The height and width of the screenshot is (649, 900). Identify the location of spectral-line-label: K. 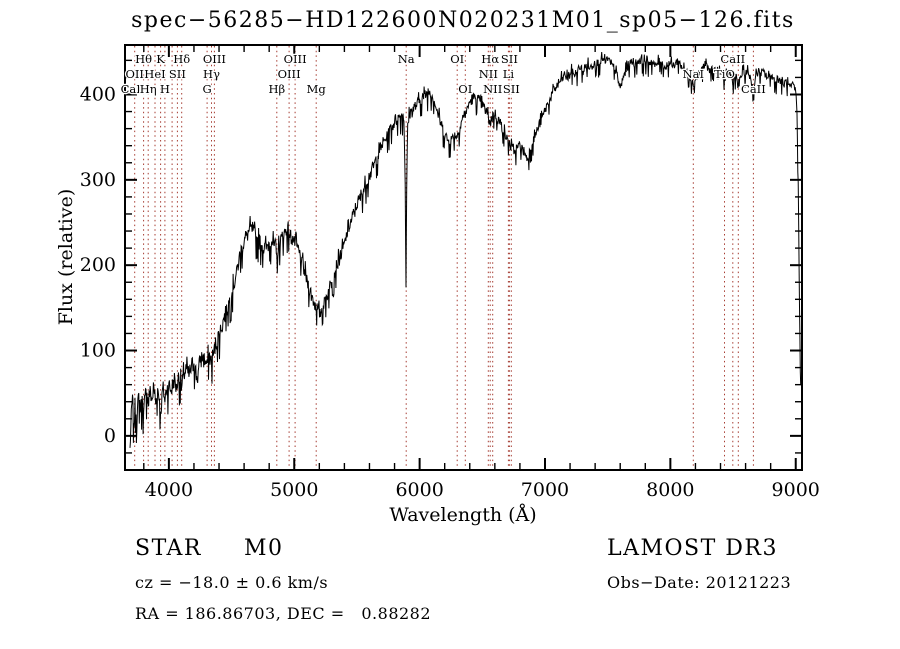
(160, 59).